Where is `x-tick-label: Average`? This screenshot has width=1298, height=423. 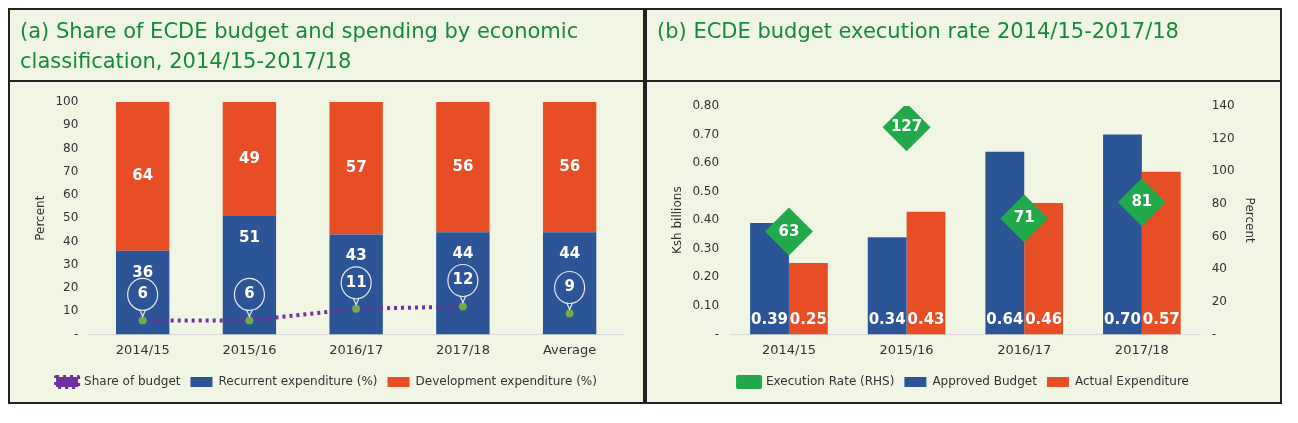
x-tick-label: Average is located at coordinates (569, 349).